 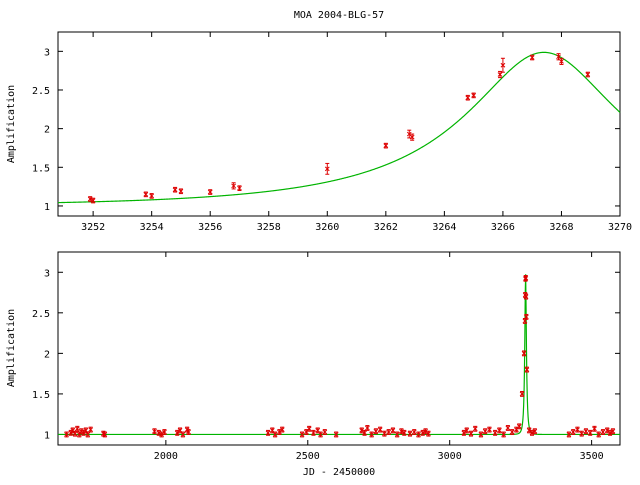 What do you see at coordinates (308, 456) in the screenshot?
I see `bottom-x-tick-label: 2500` at bounding box center [308, 456].